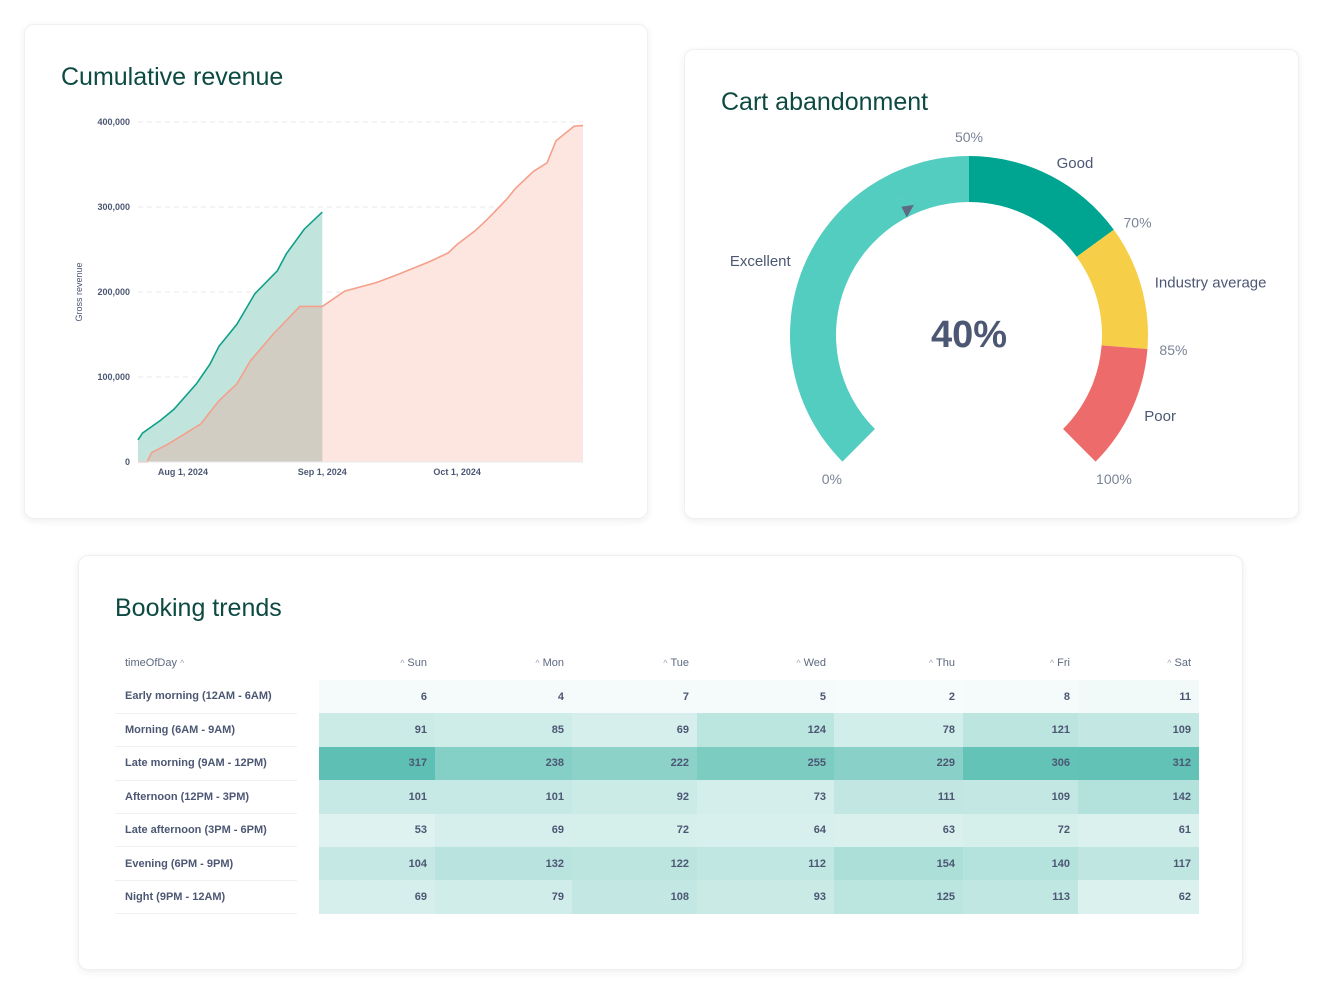 This screenshot has height=995, width=1323. Describe the element at coordinates (206, 830) in the screenshot. I see `row-label: Late afternoon (3PM - 6PM)` at that location.